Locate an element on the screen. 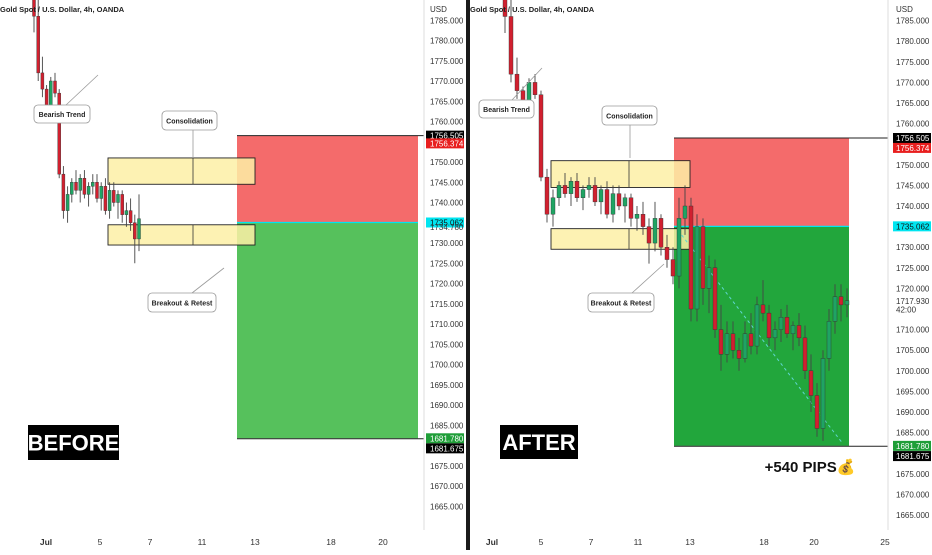 This screenshot has width=932, height=555. price-tag-label: 1756.374 is located at coordinates (913, 148).